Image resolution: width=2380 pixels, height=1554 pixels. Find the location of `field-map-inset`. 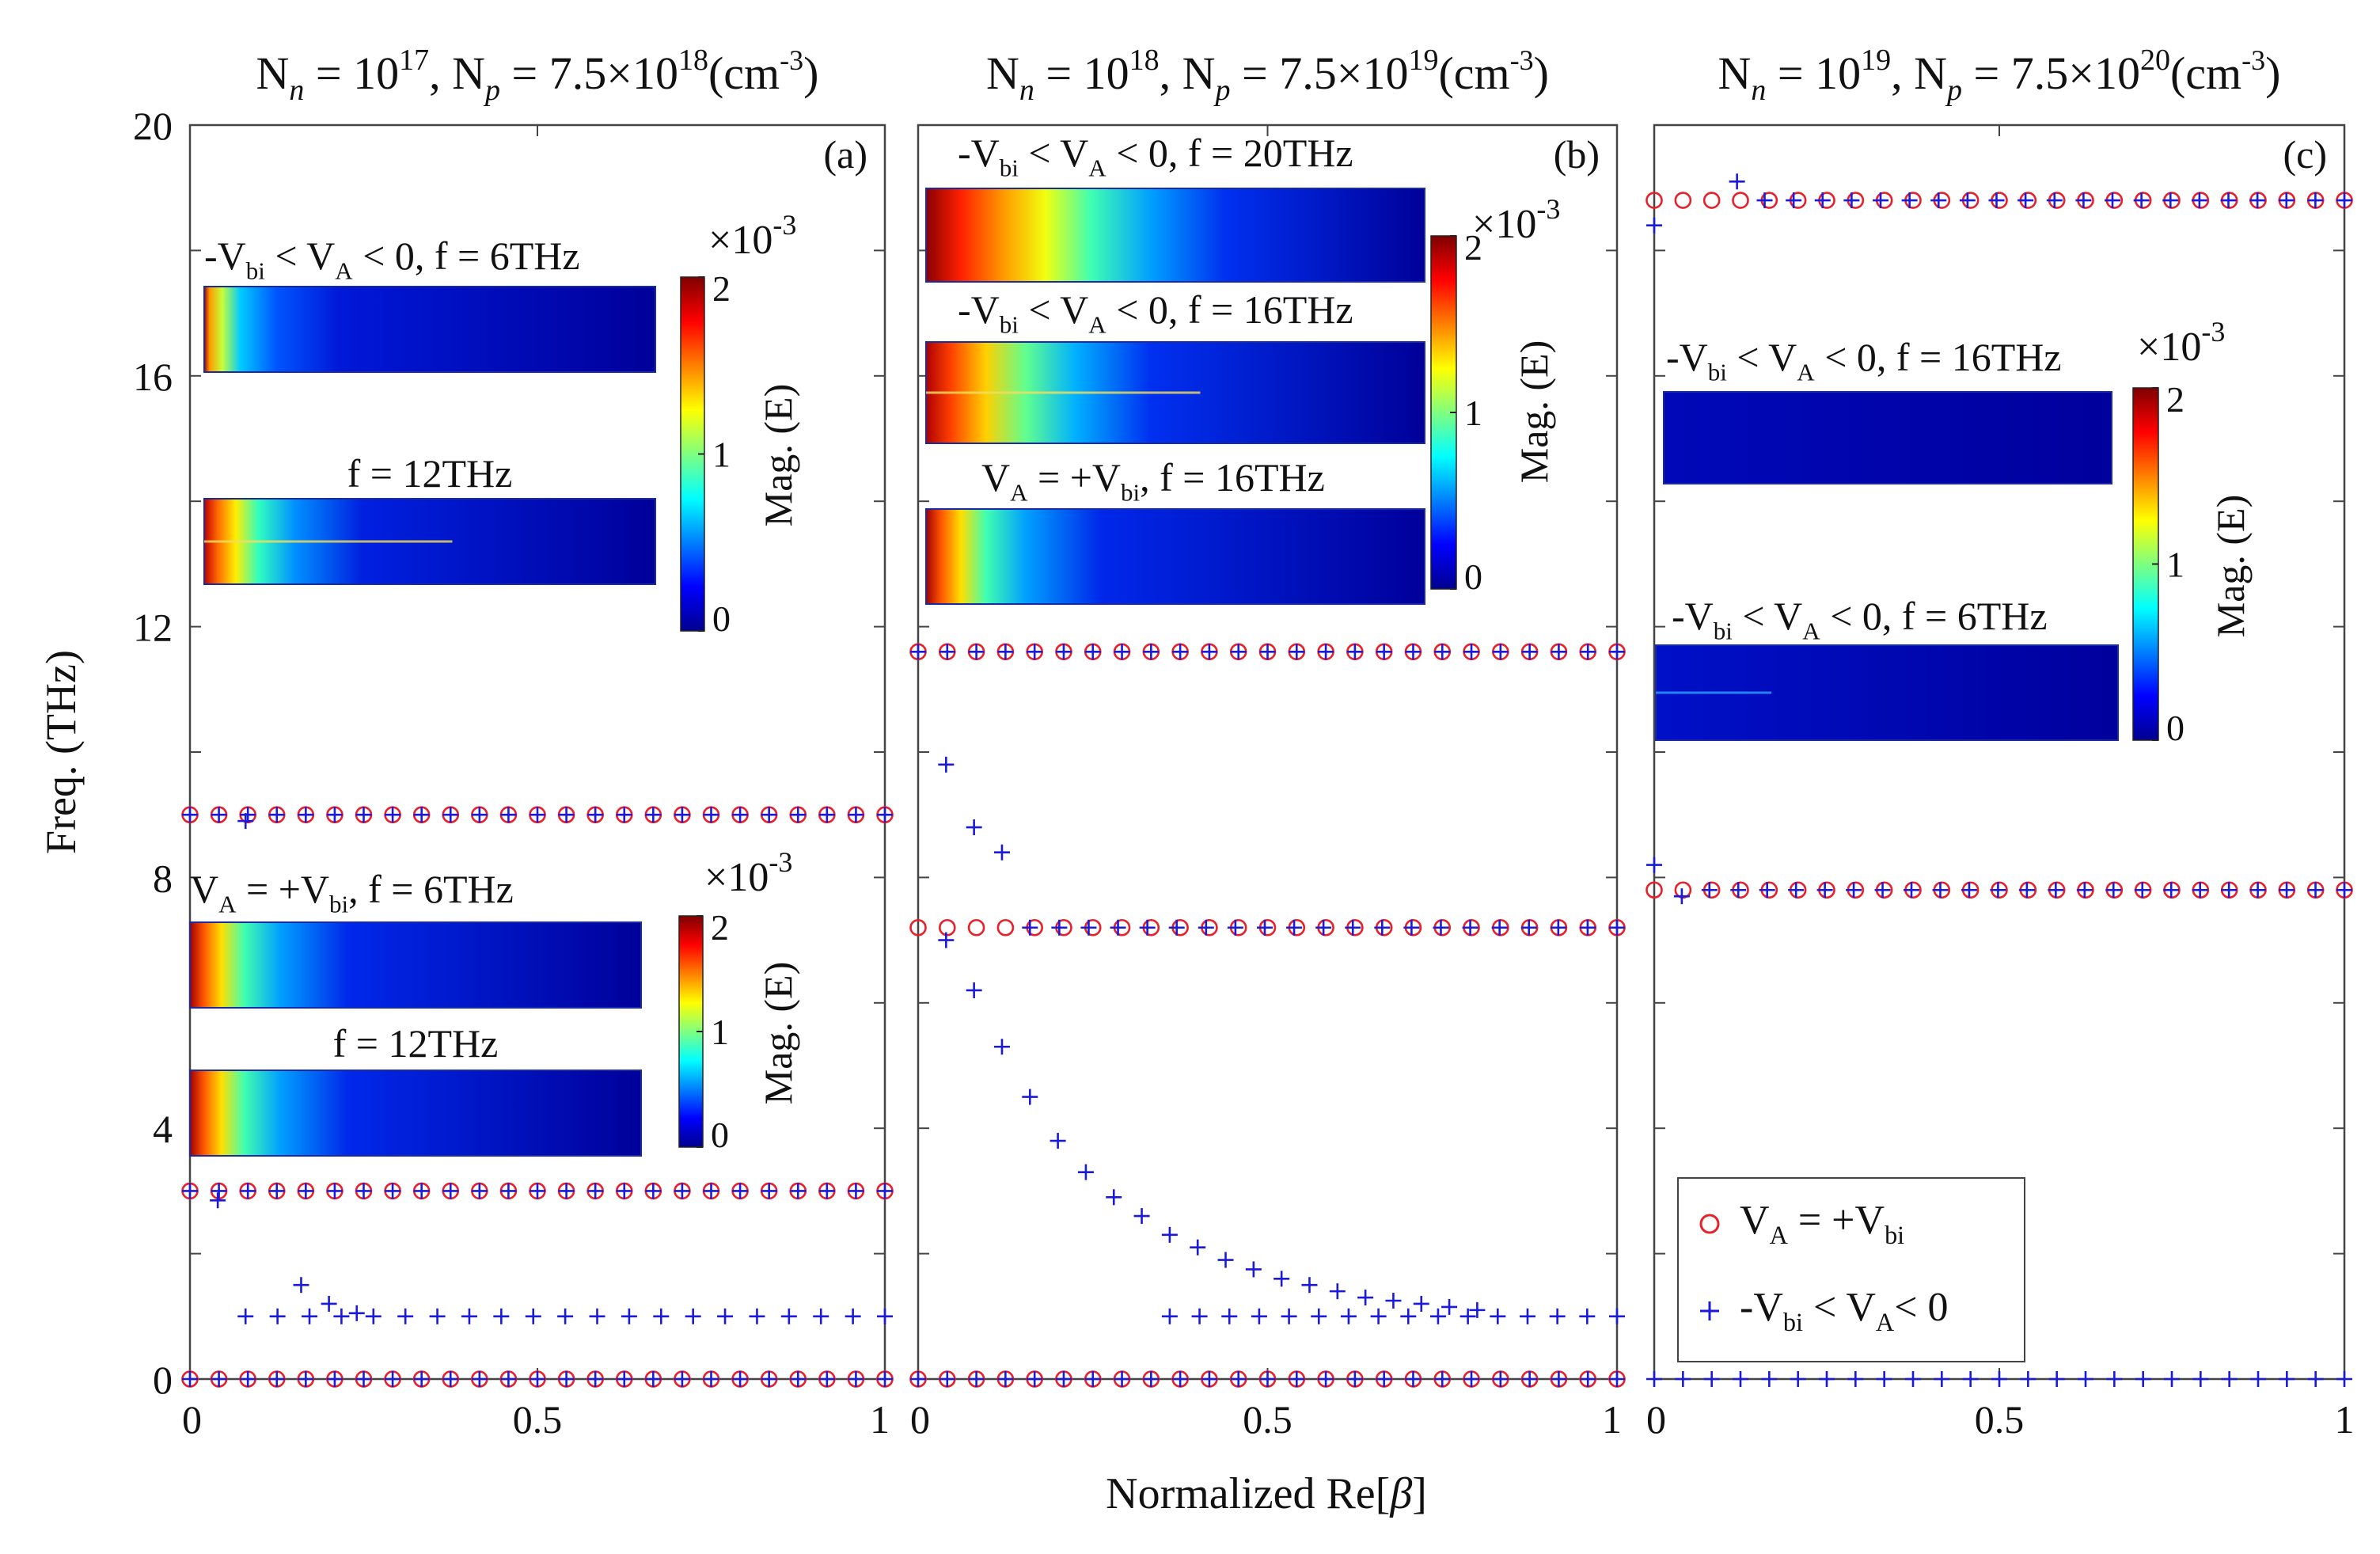

field-map-inset is located at coordinates (1175, 557).